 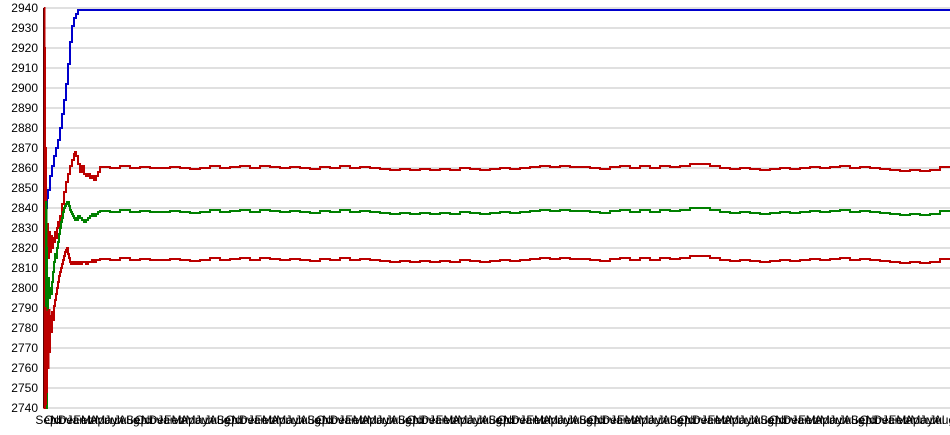 I want to click on svg-text: 2840, so click(x=24, y=208).